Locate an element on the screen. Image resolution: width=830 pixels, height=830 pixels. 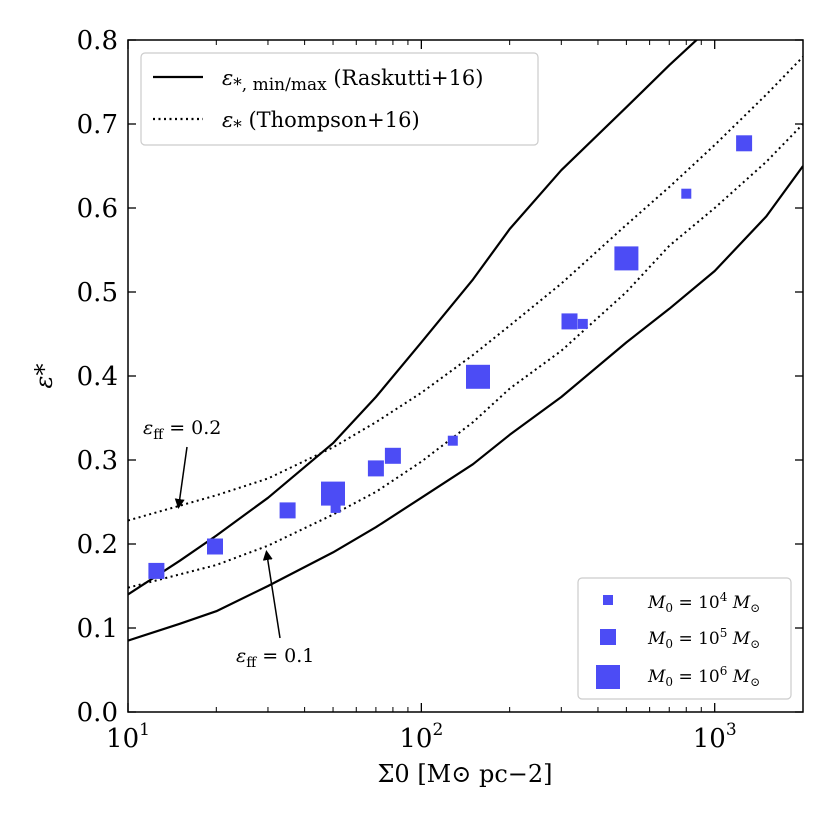
legend-label-1e4-unit: M is located at coordinates (738, 603).